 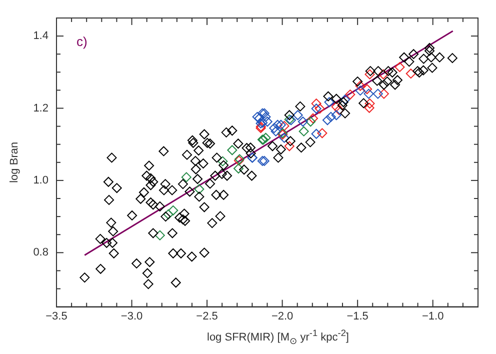 What do you see at coordinates (207, 316) in the screenshot?
I see `x-tick-label: −2.5` at bounding box center [207, 316].